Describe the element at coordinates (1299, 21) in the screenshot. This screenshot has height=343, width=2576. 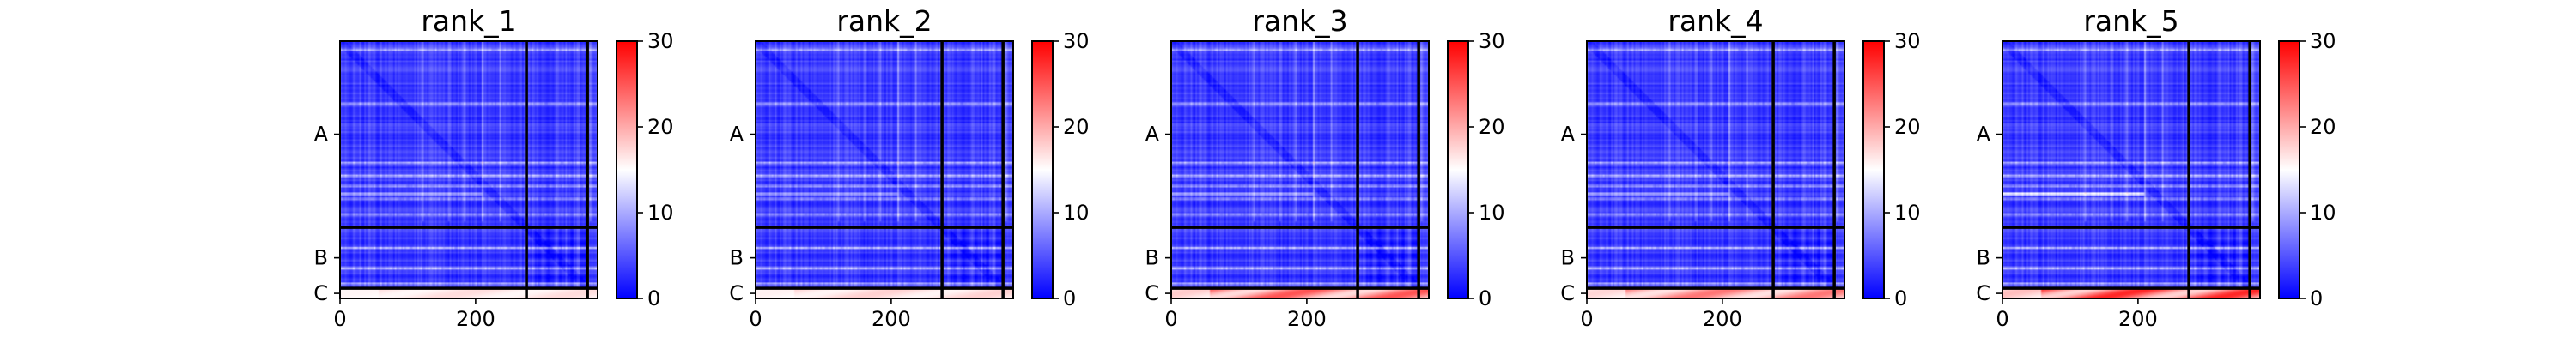
I see `panel-title: rank_3` at that location.